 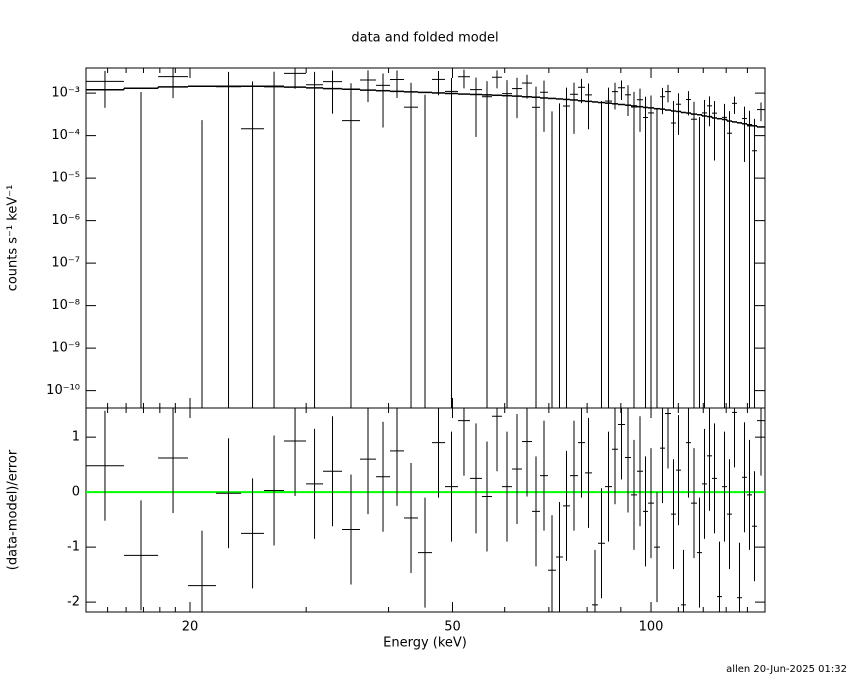 I want to click on x-tick-label: 100, so click(x=651, y=627).